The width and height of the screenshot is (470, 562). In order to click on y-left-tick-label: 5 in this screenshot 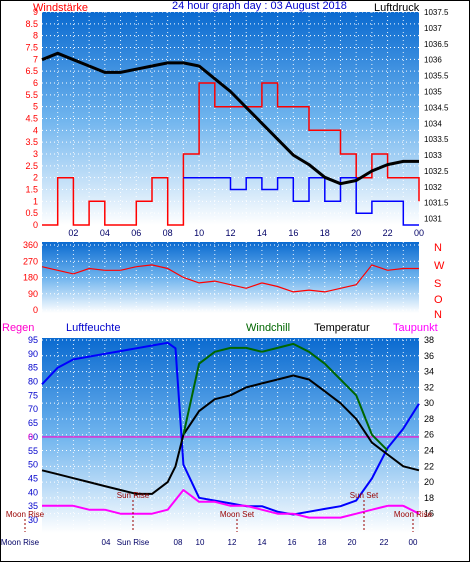, I will do `click(35, 107)`.